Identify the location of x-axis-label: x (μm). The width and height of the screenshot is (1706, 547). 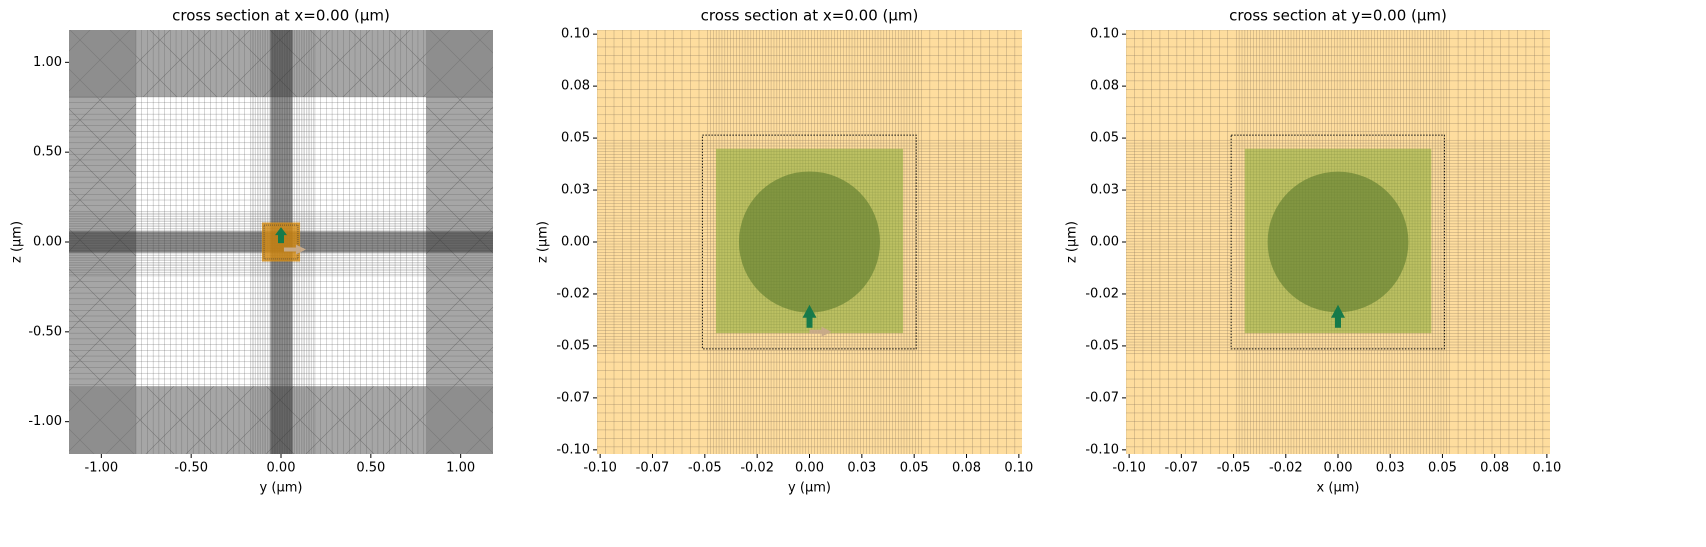
(1338, 488).